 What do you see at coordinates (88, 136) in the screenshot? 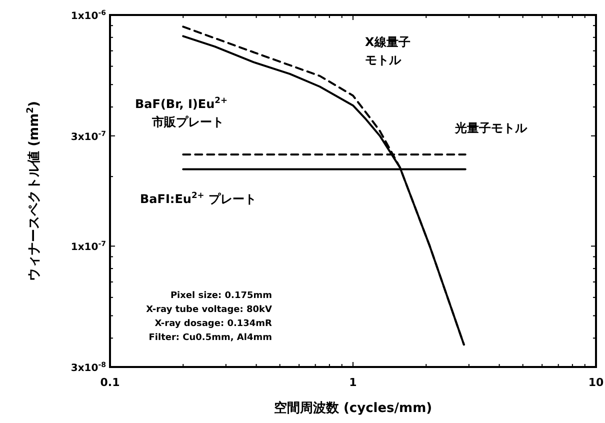
I see `y-tick-label: 3x10$^{-7}$` at bounding box center [88, 136].